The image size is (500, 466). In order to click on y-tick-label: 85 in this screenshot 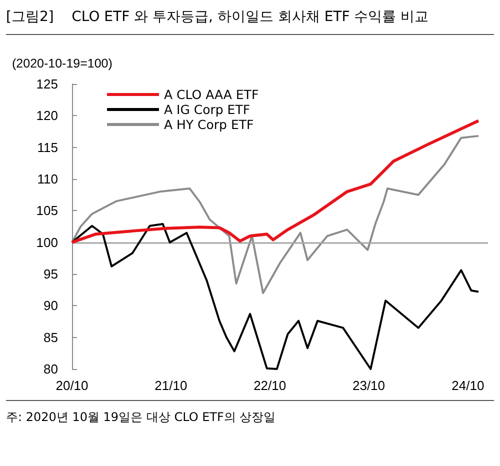, I will do `click(51, 337)`.